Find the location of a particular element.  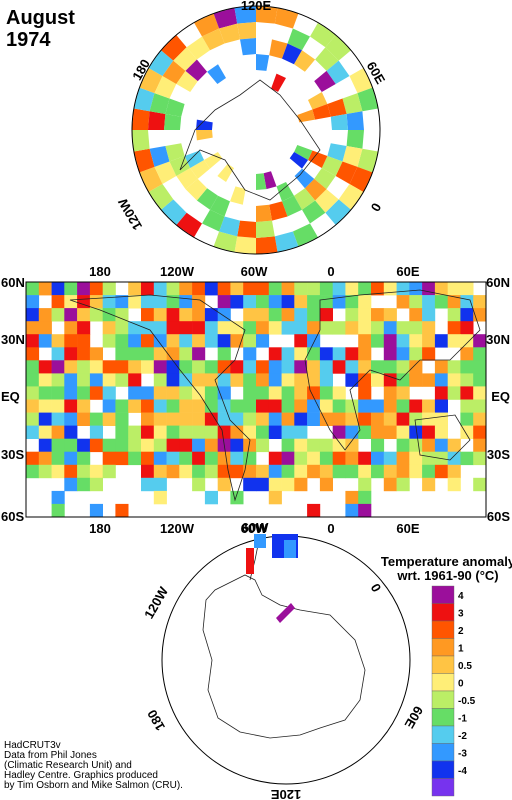

main-bottom-lon-0: 0 is located at coordinates (330, 528).